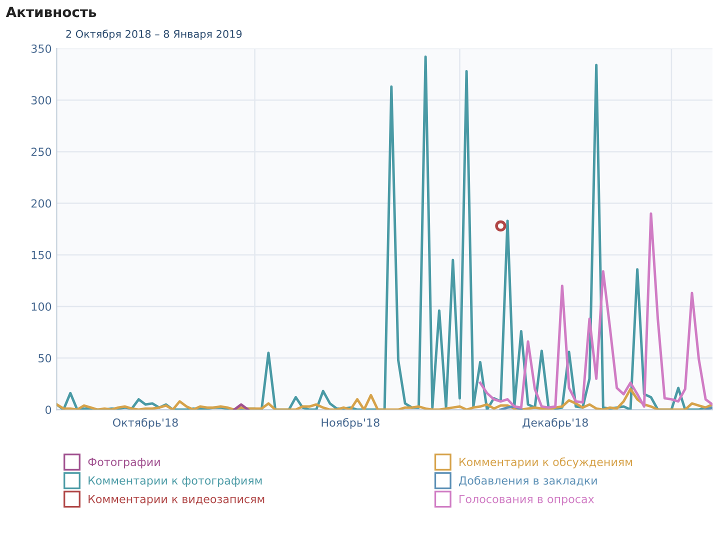 This screenshot has width=727, height=539. What do you see at coordinates (124, 463) in the screenshot?
I see `legend-label: Фотографии` at bounding box center [124, 463].